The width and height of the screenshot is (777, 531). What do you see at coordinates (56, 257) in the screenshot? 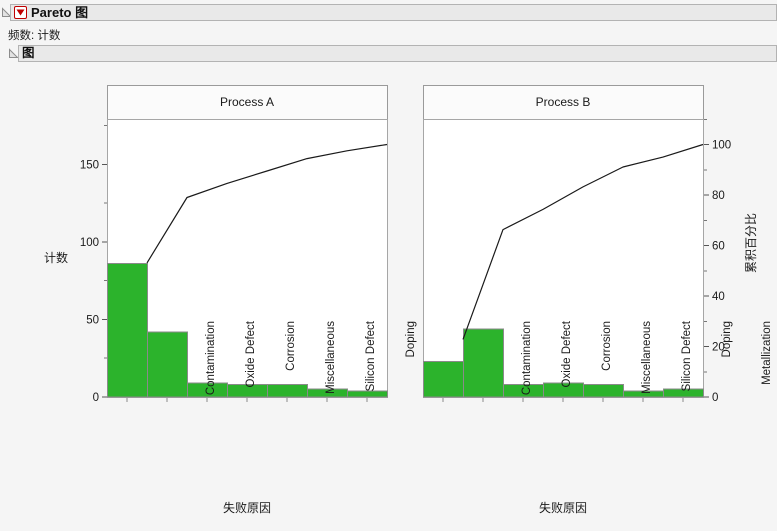
I see `count-axis-title: 计数` at bounding box center [56, 257].